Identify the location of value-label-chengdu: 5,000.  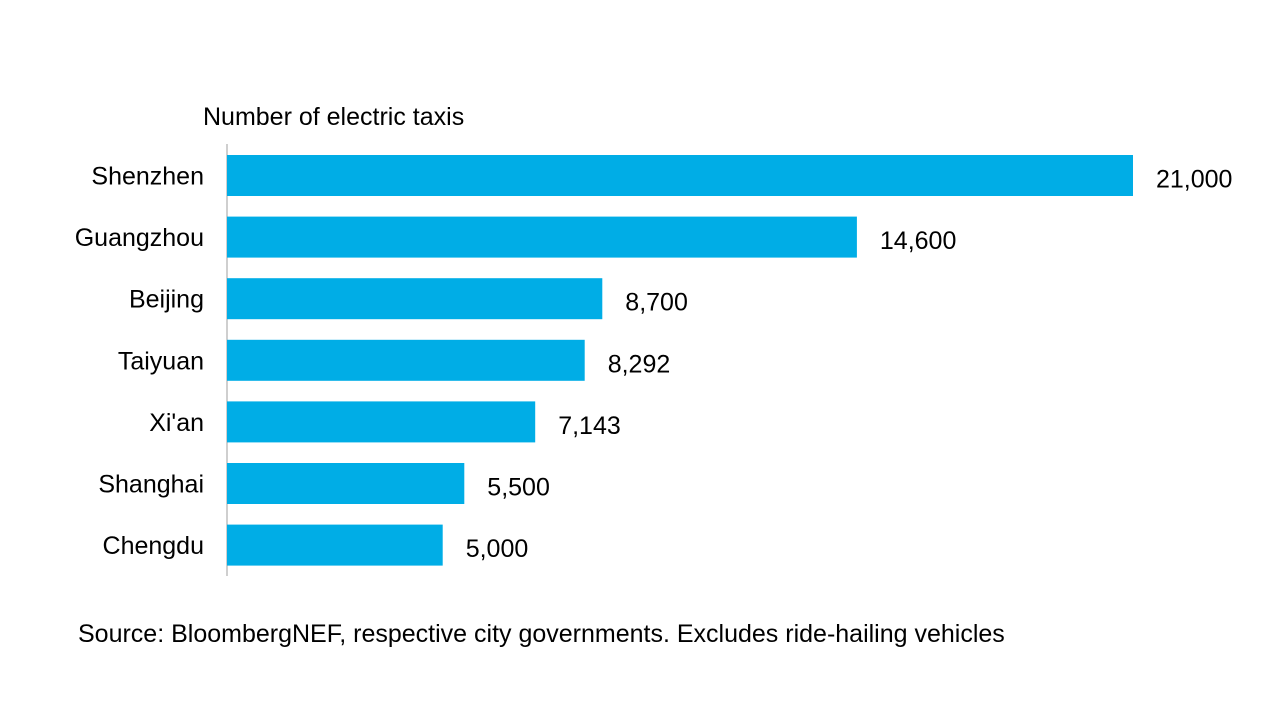
(497, 549).